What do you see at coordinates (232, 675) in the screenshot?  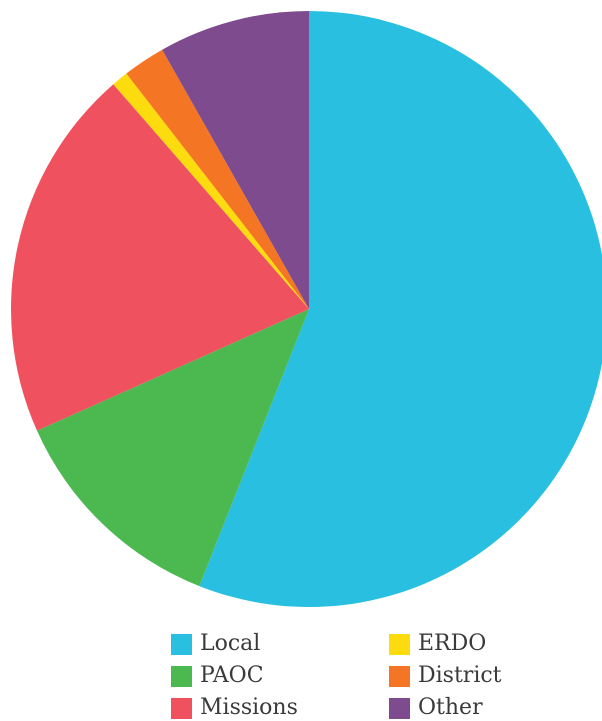 I see `legend-label-paoc: PAOC` at bounding box center [232, 675].